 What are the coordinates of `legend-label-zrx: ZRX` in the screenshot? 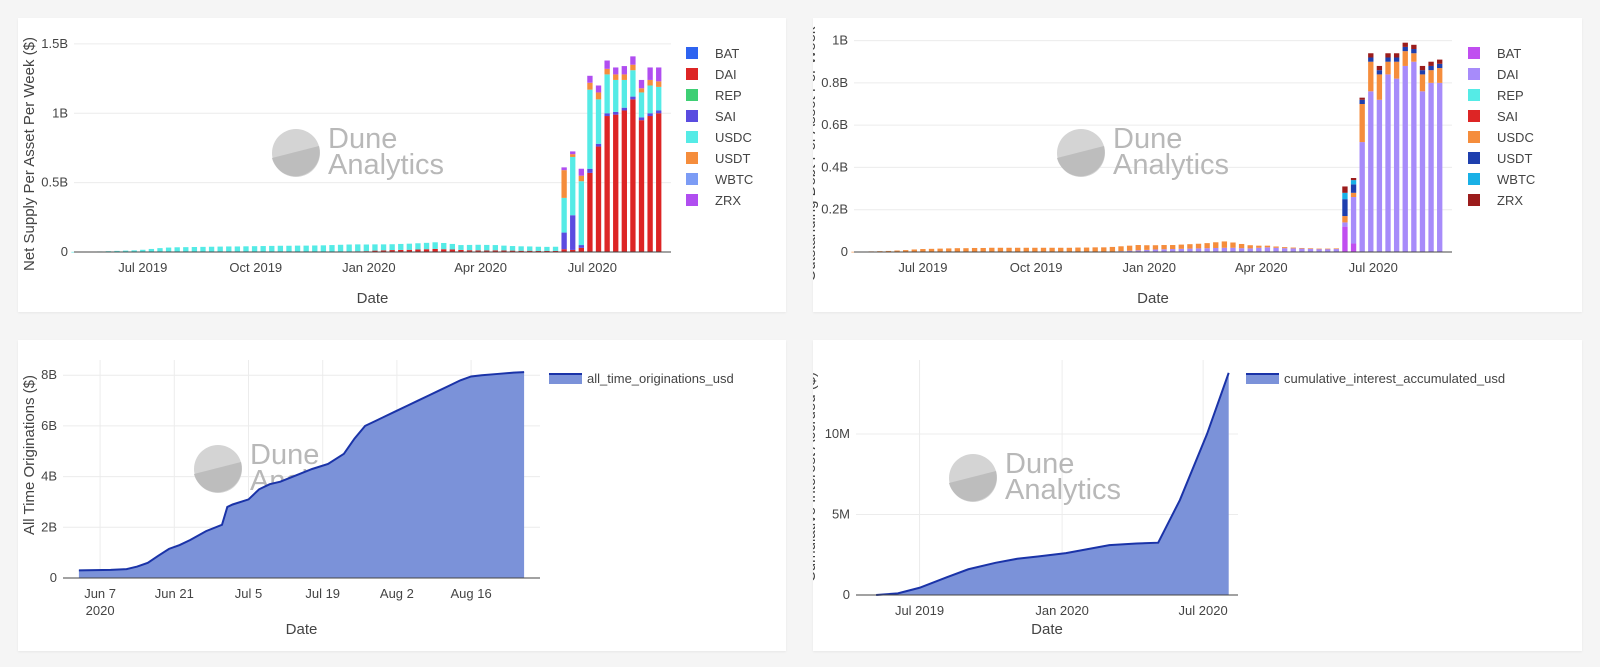 It's located at (1510, 200).